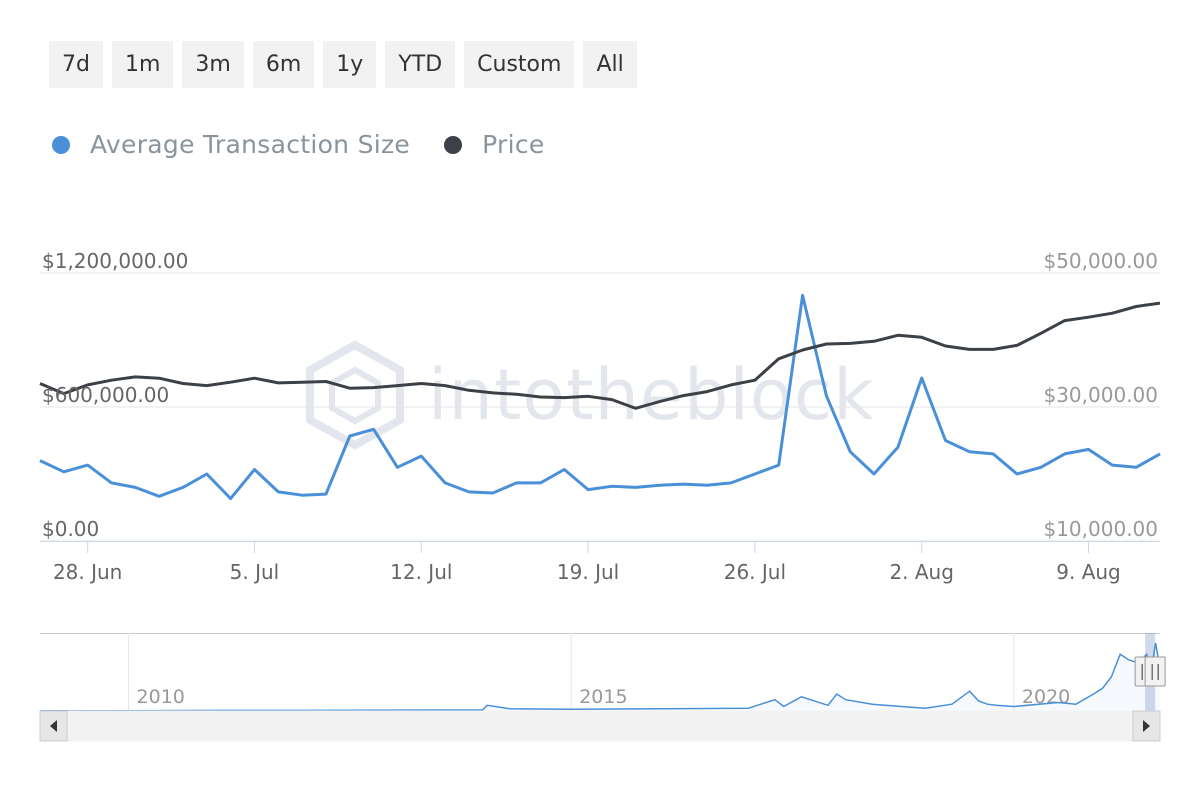  What do you see at coordinates (1146, 726) in the screenshot?
I see `scroll-right-arrow-icon` at bounding box center [1146, 726].